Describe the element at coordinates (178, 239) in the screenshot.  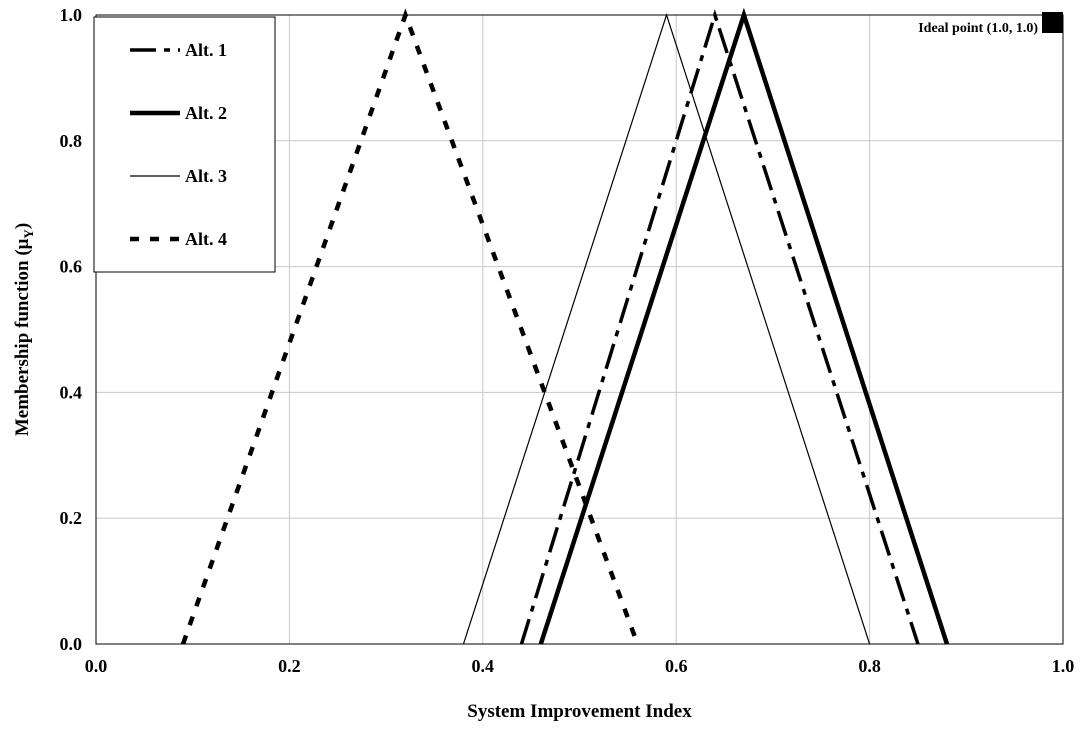
I see `legend-item-alt-4: Alt. 4` at that location.